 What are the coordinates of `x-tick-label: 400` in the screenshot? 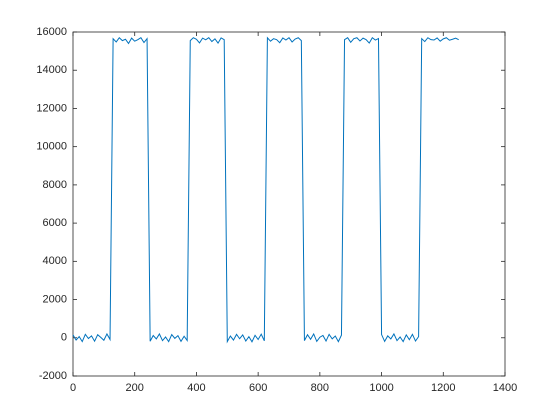 It's located at (196, 388).